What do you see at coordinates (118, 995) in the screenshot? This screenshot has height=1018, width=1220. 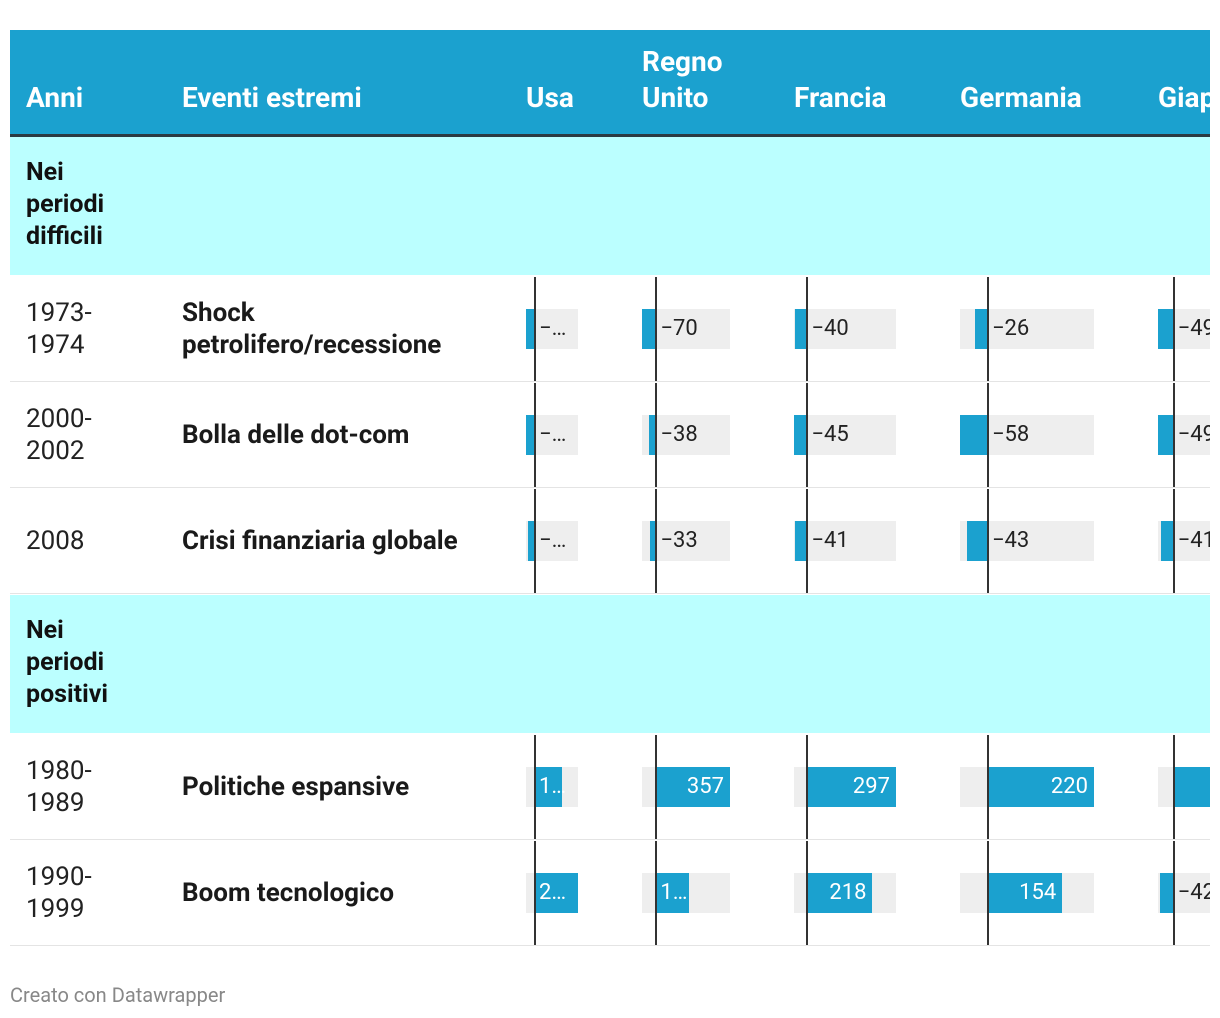 I see `footer: Creato con Datawrapper` at bounding box center [118, 995].